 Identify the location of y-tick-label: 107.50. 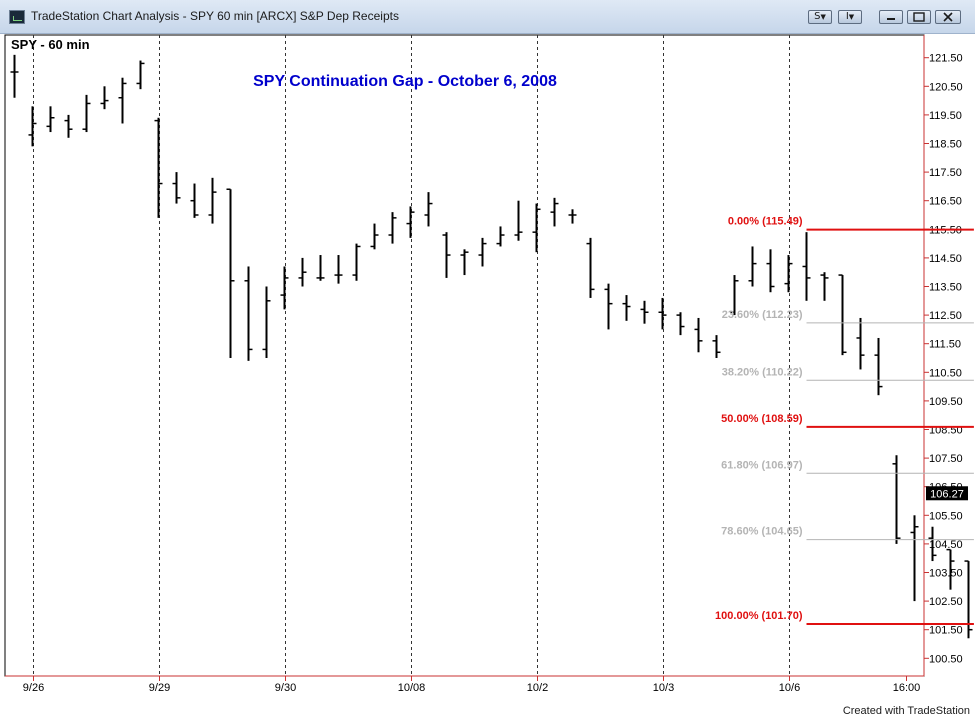
(946, 459).